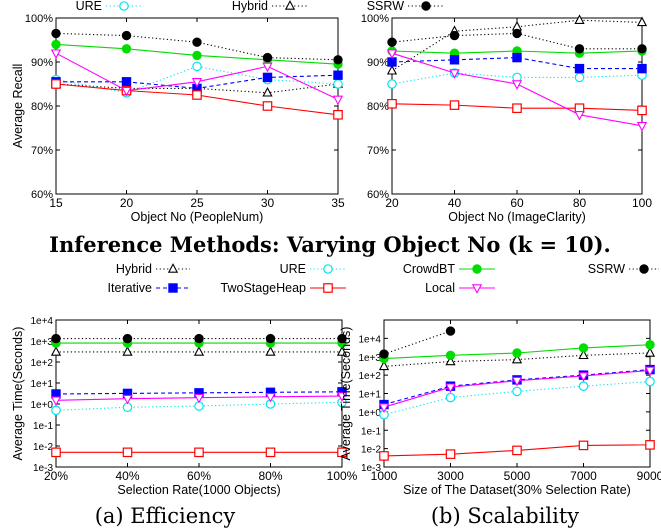 Image resolution: width=661 pixels, height=531 pixels. Describe the element at coordinates (477, 269) in the screenshot. I see `legend-marker-crowdbt` at that location.